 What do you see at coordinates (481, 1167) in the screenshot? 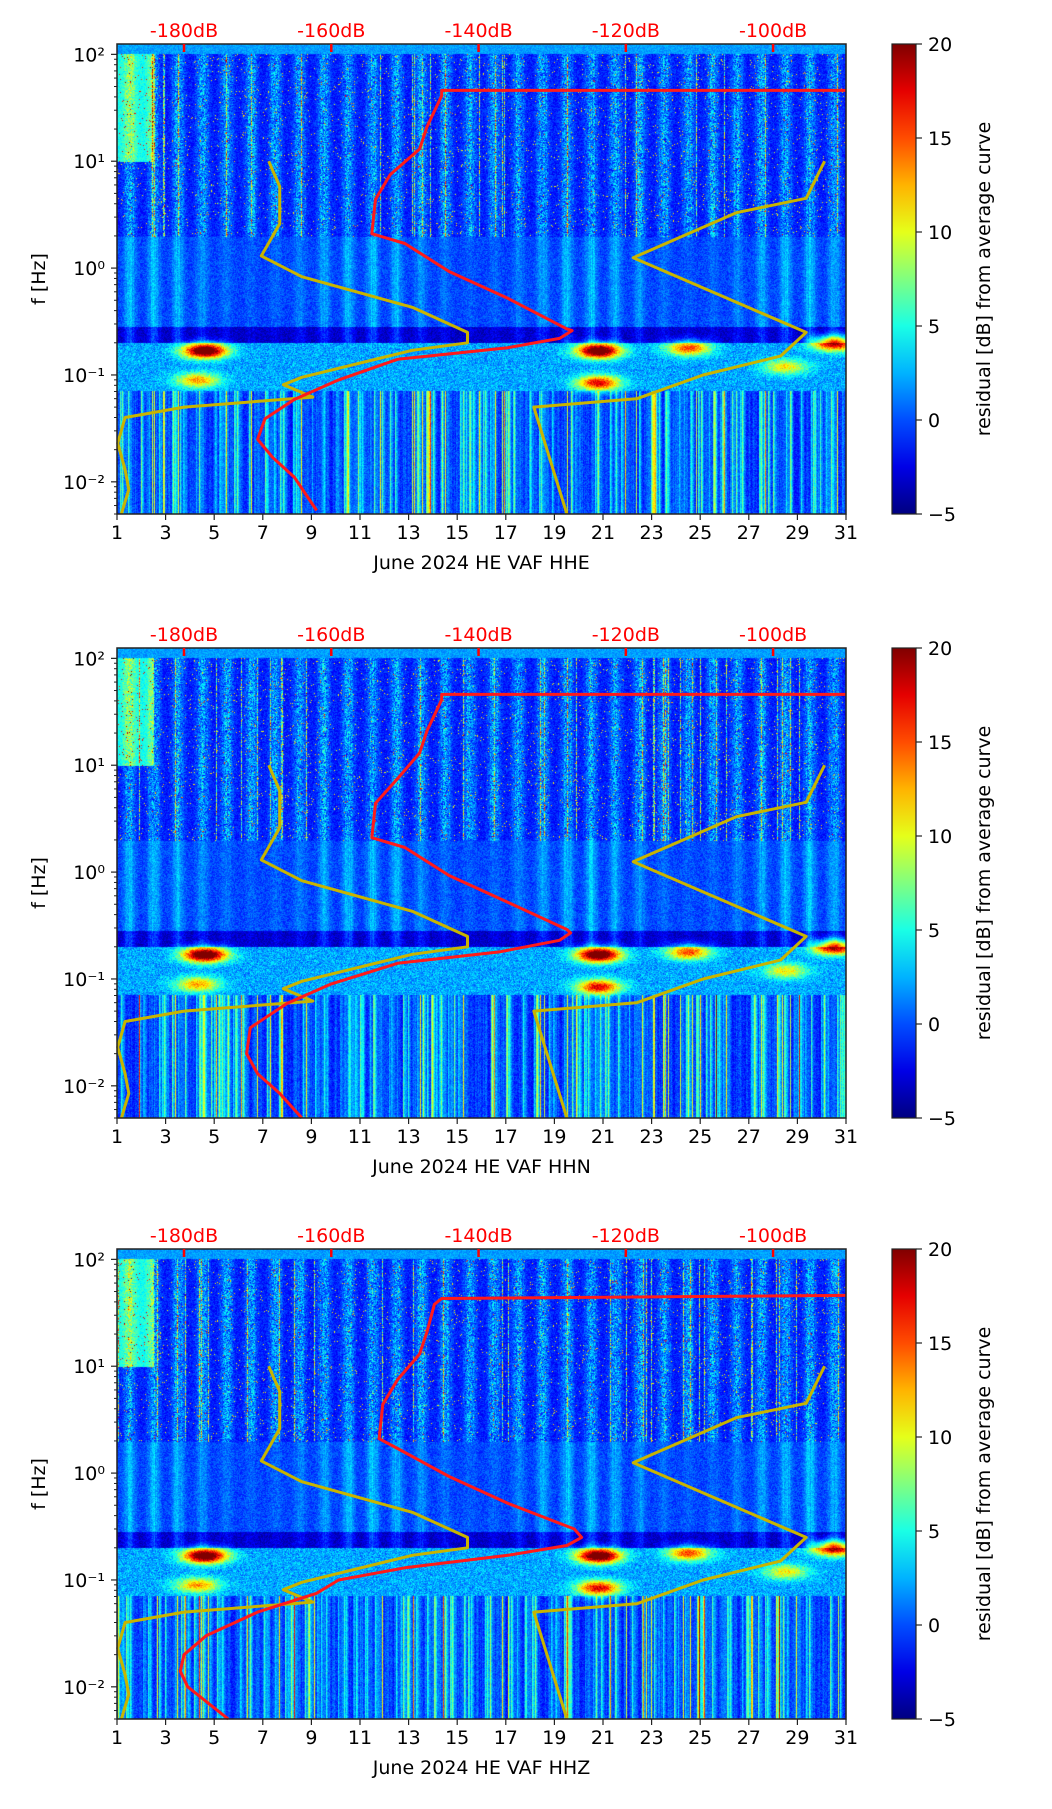
I see `x-axis-label: June 2024 HE VAF HHN` at bounding box center [481, 1167].